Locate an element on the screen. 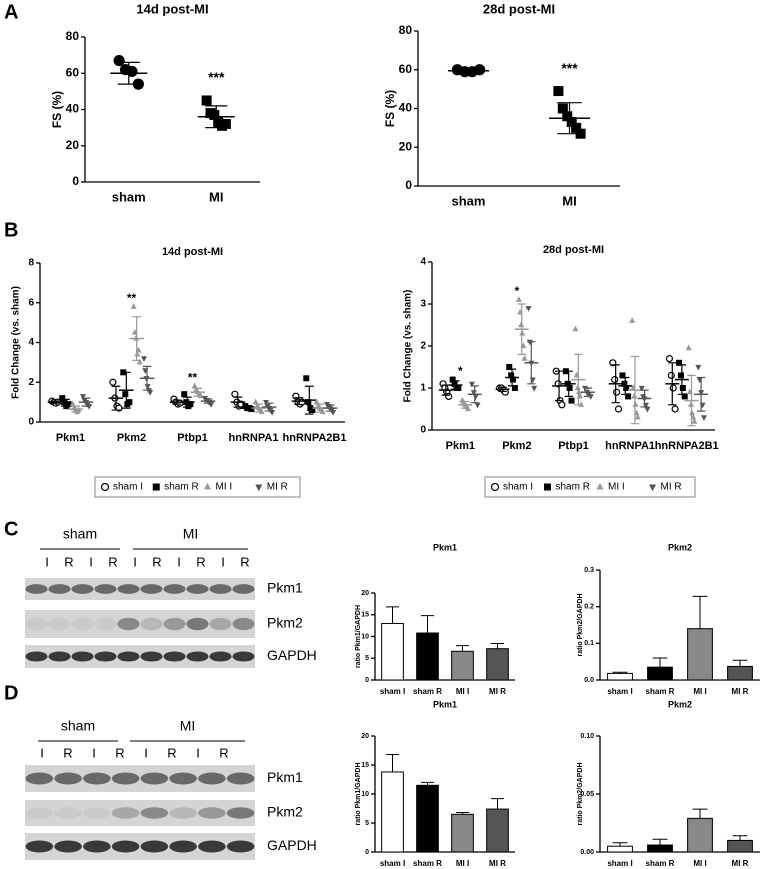 This screenshot has height=869, width=775. y-tick-label: 40 is located at coordinates (406, 108).